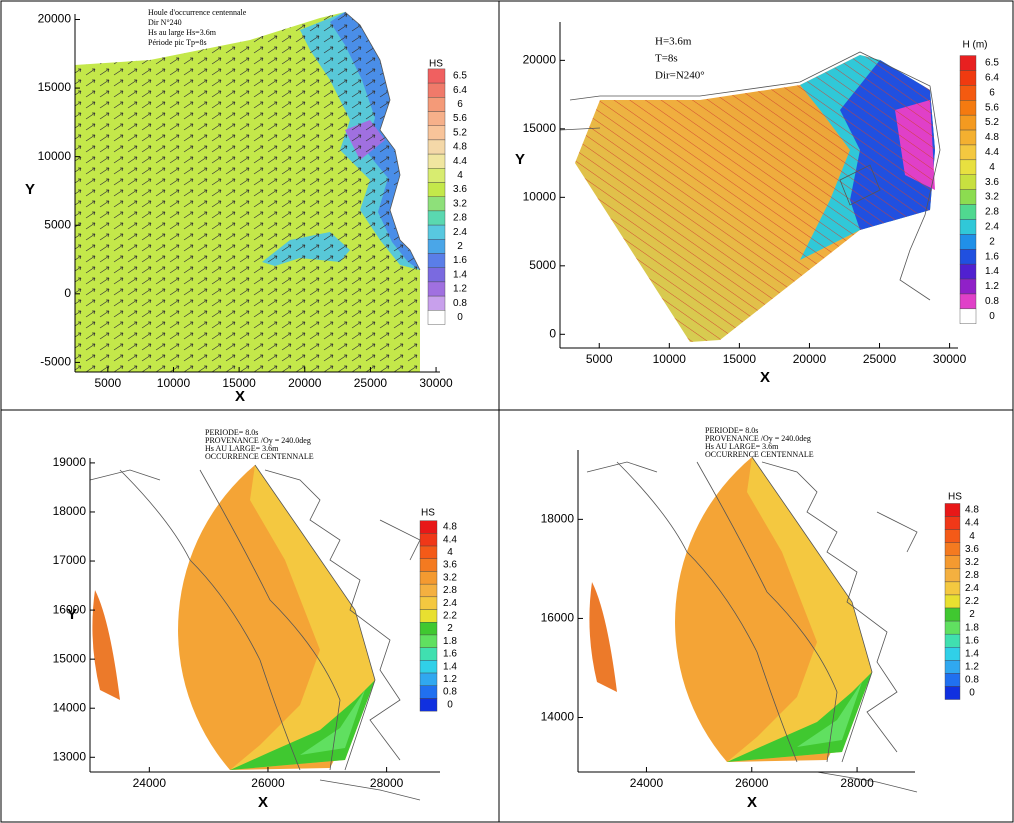 This screenshot has width=1014, height=823. What do you see at coordinates (165, 22) in the screenshot?
I see `annotation: Dir N°240` at bounding box center [165, 22].